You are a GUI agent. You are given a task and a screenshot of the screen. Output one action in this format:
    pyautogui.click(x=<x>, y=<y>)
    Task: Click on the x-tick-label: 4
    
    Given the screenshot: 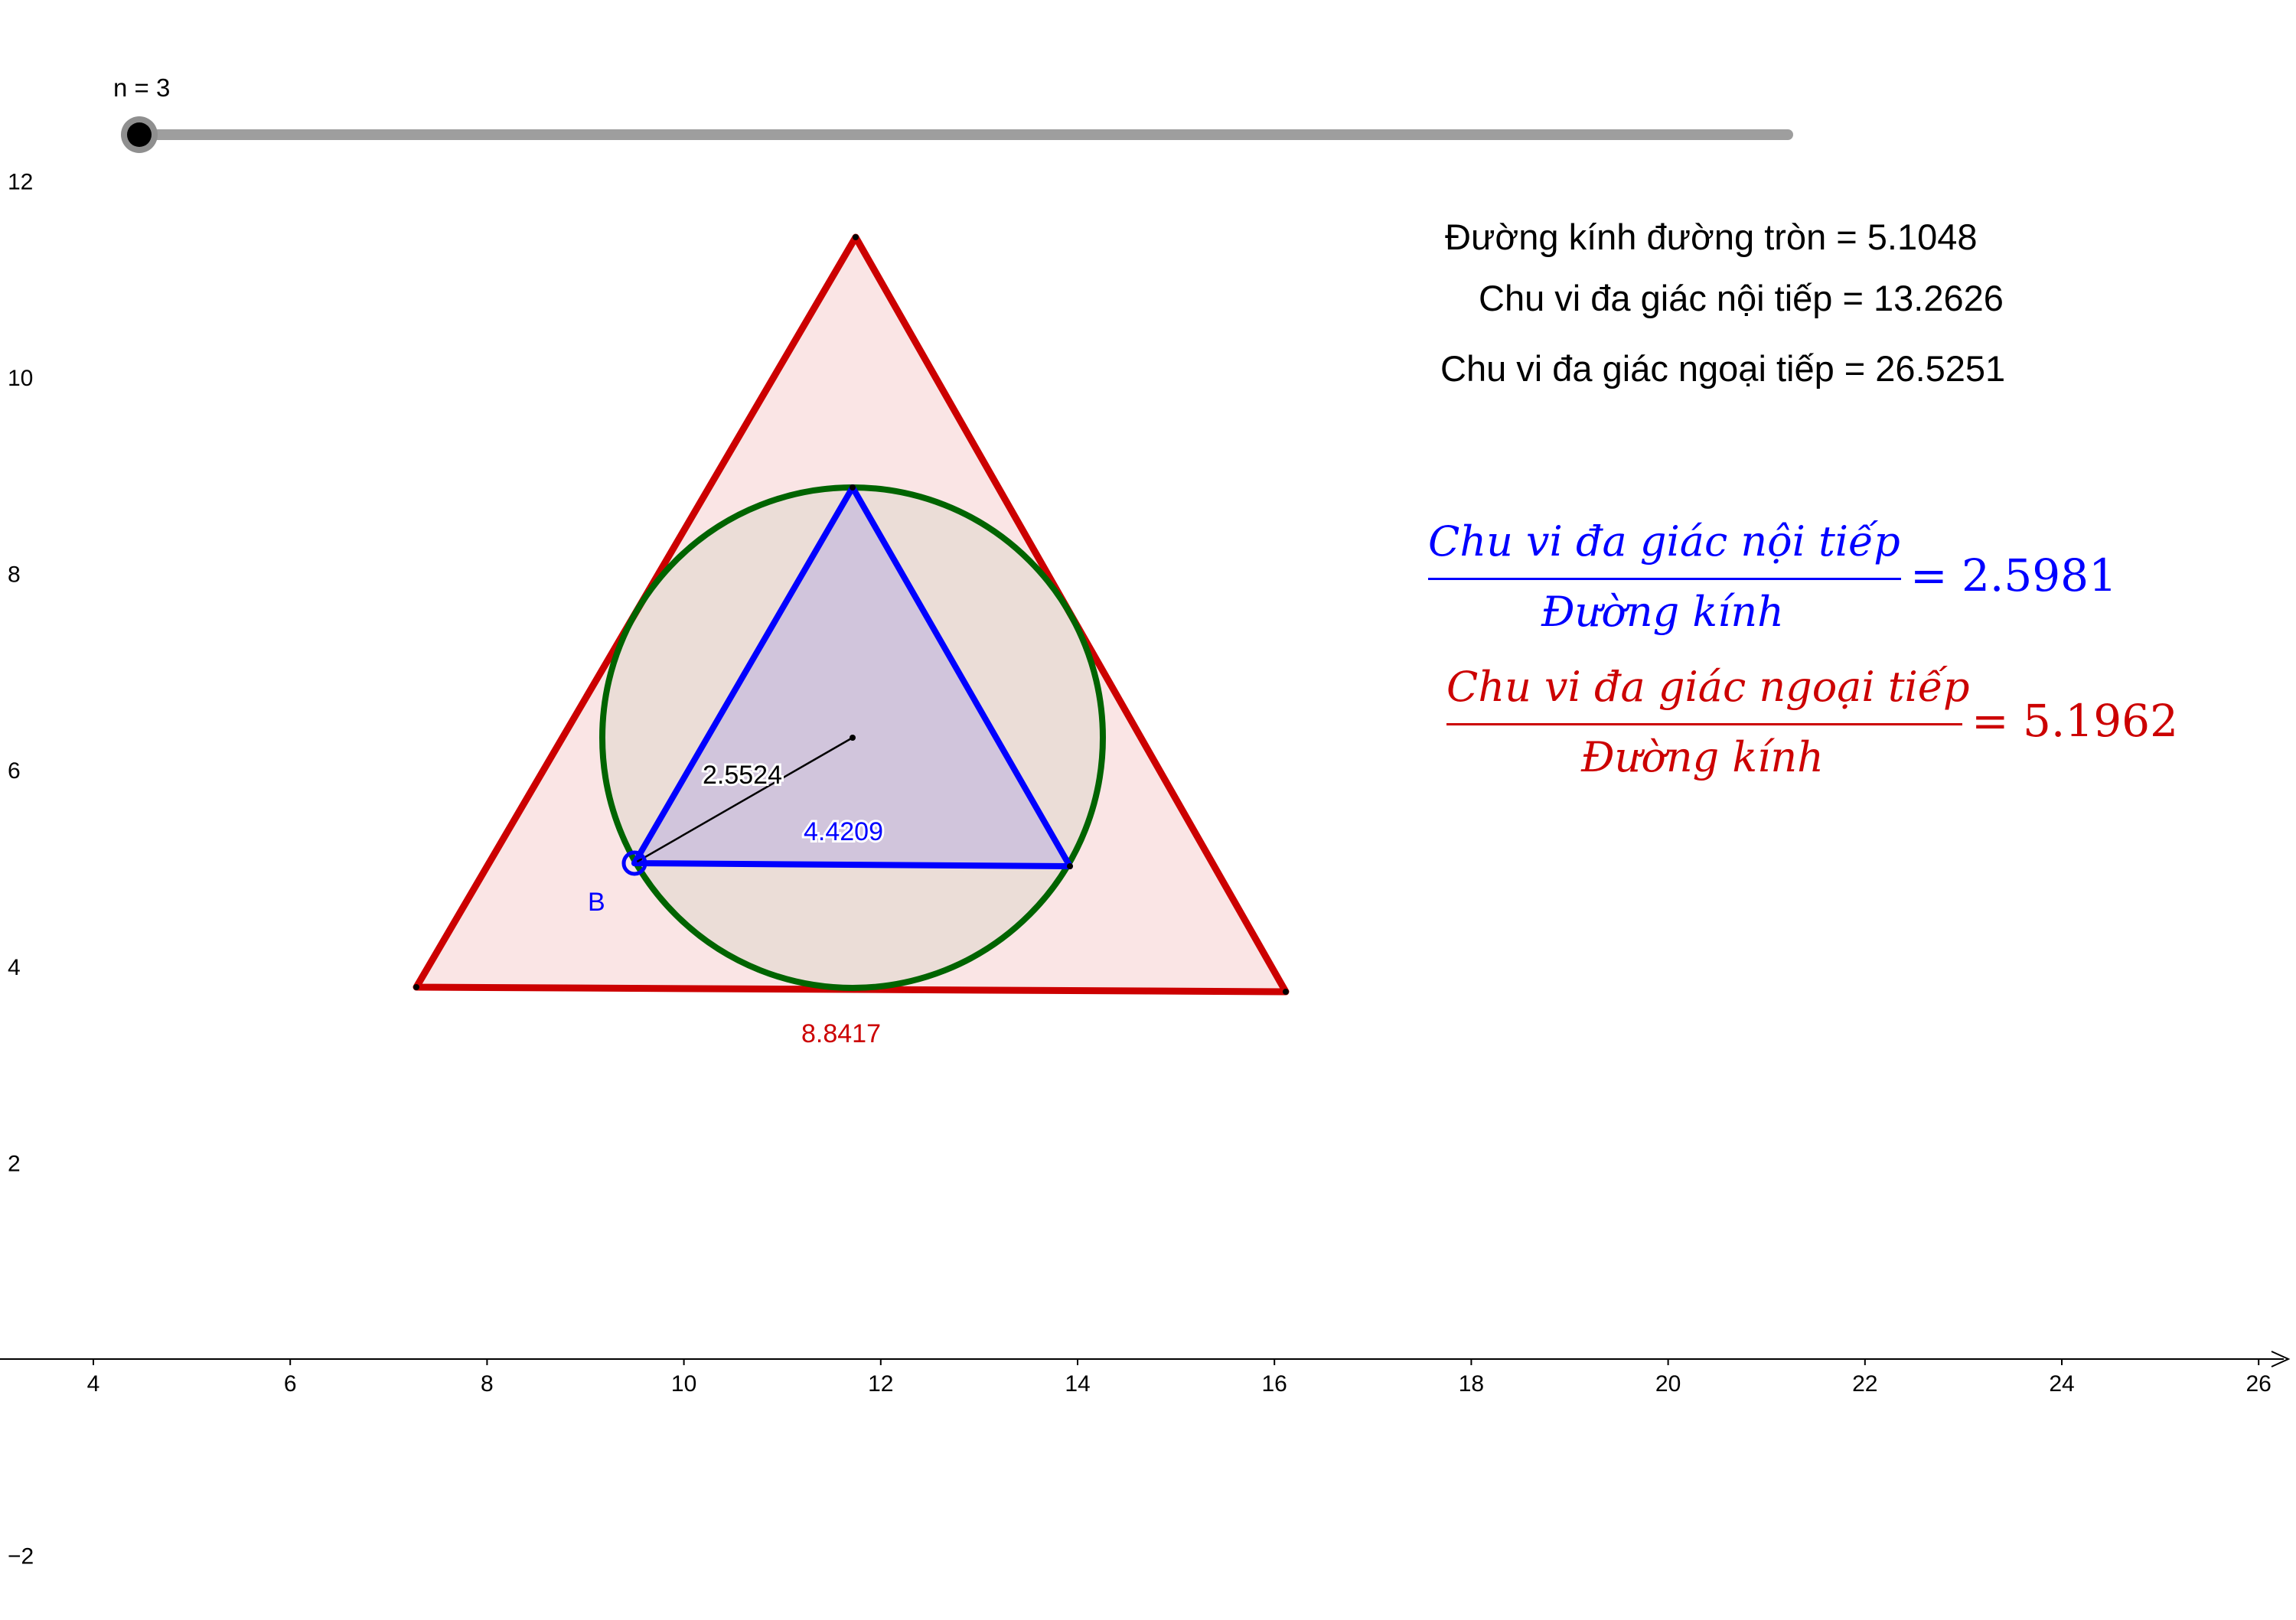 What is the action you would take?
    pyautogui.click(x=93, y=1384)
    